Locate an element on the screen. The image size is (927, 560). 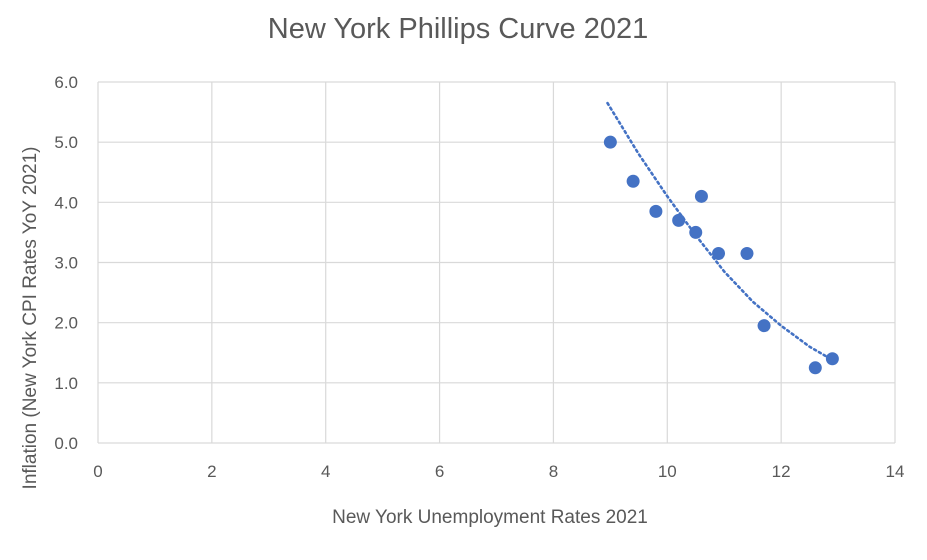
x-tick-label: 8 is located at coordinates (553, 471).